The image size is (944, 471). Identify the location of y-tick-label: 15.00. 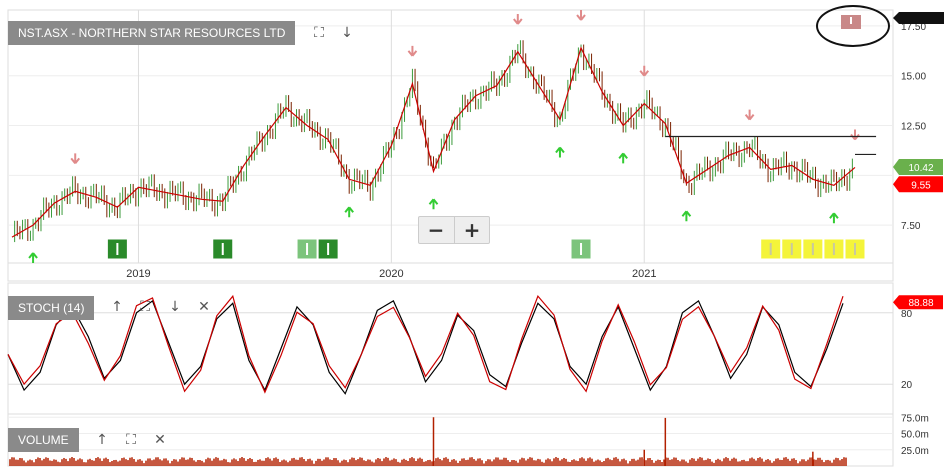
(913, 77).